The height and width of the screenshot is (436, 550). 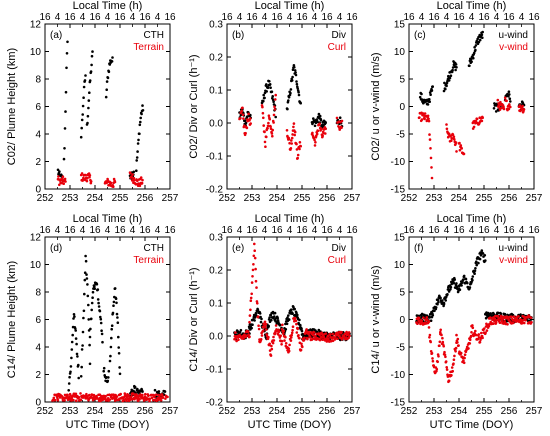 What do you see at coordinates (38, 80) in the screenshot?
I see `y-tick-label: 8` at bounding box center [38, 80].